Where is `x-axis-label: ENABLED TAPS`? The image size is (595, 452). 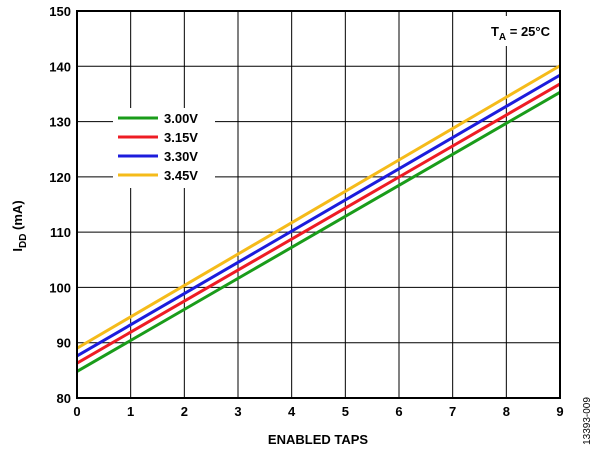 x-axis-label: ENABLED TAPS is located at coordinates (318, 439).